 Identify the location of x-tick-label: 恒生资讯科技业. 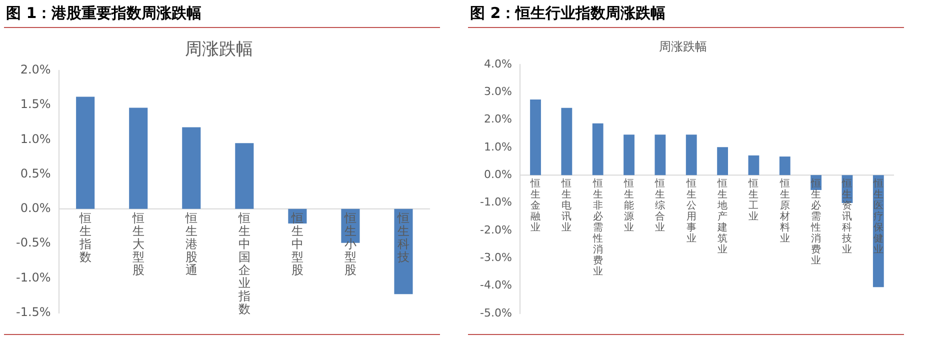
(846, 217).